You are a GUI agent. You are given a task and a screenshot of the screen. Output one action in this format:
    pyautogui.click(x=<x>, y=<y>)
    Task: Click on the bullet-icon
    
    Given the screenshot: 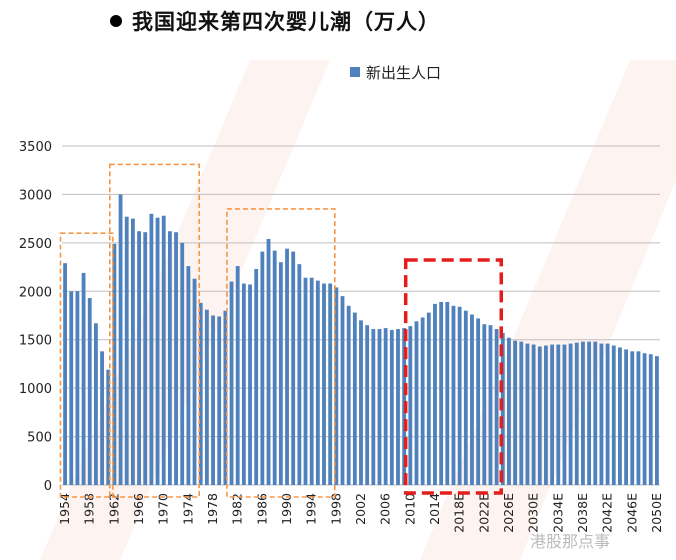 What is the action you would take?
    pyautogui.click(x=116, y=21)
    